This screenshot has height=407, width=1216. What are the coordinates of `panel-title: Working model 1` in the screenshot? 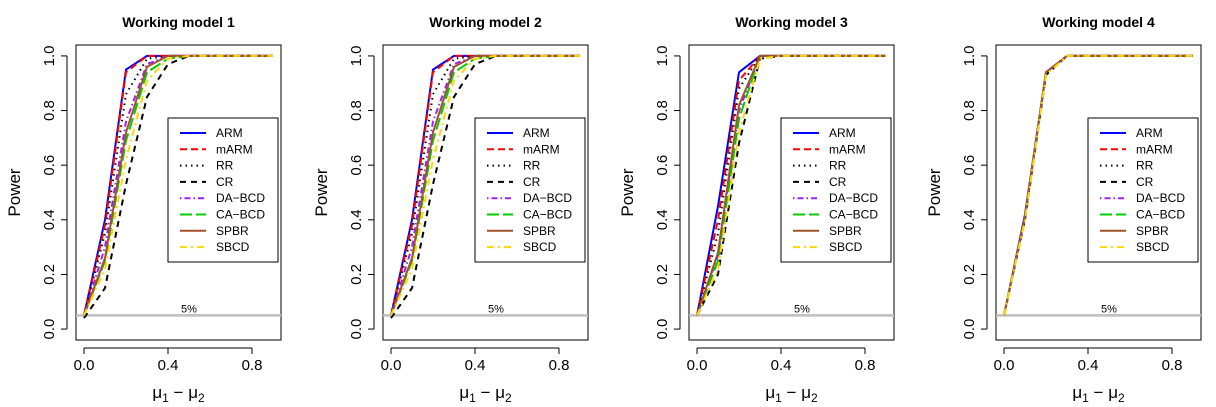 It's located at (178, 22).